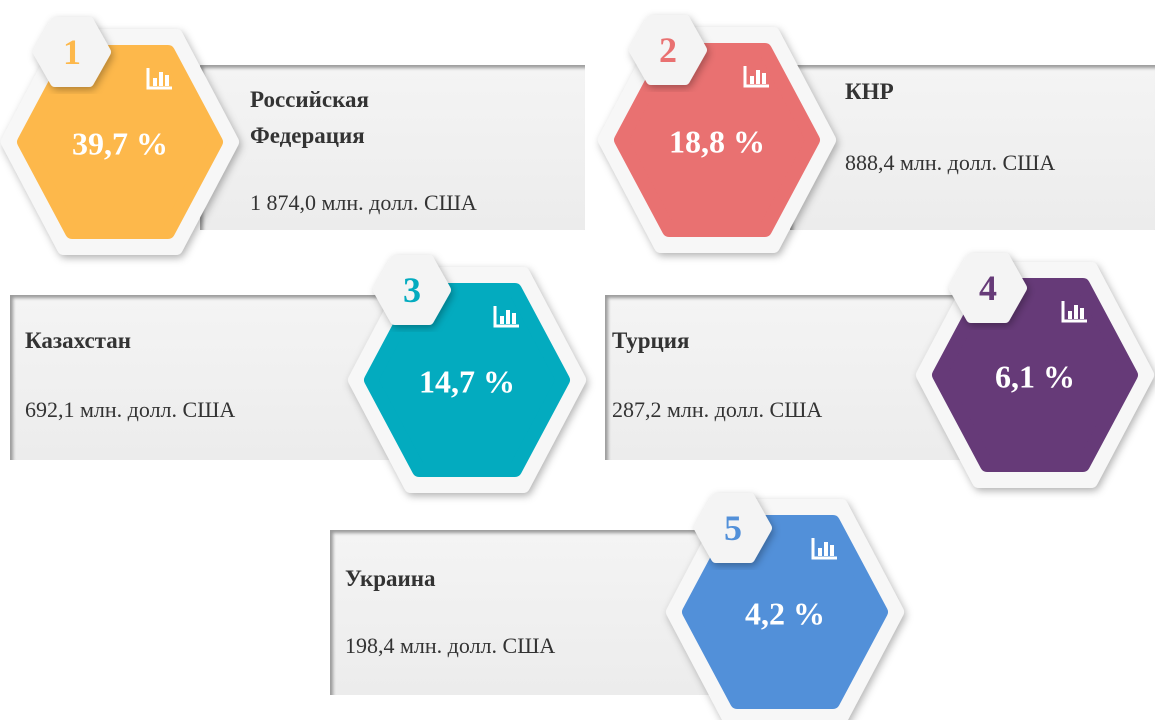 This screenshot has height=720, width=1155. What do you see at coordinates (869, 91) in the screenshot?
I see `country-name: КНР` at bounding box center [869, 91].